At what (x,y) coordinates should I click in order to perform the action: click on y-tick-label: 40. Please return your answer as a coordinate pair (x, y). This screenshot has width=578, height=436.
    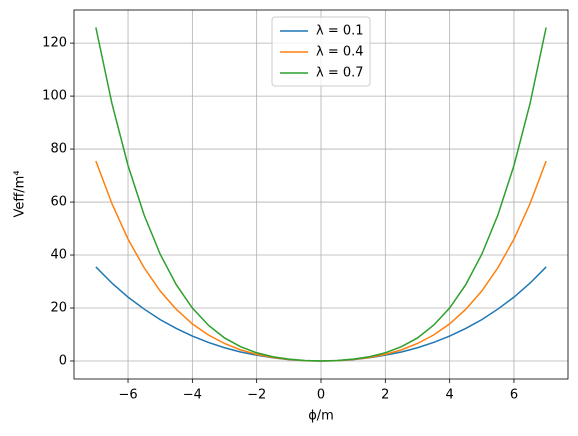
    Looking at the image, I should click on (58, 255).